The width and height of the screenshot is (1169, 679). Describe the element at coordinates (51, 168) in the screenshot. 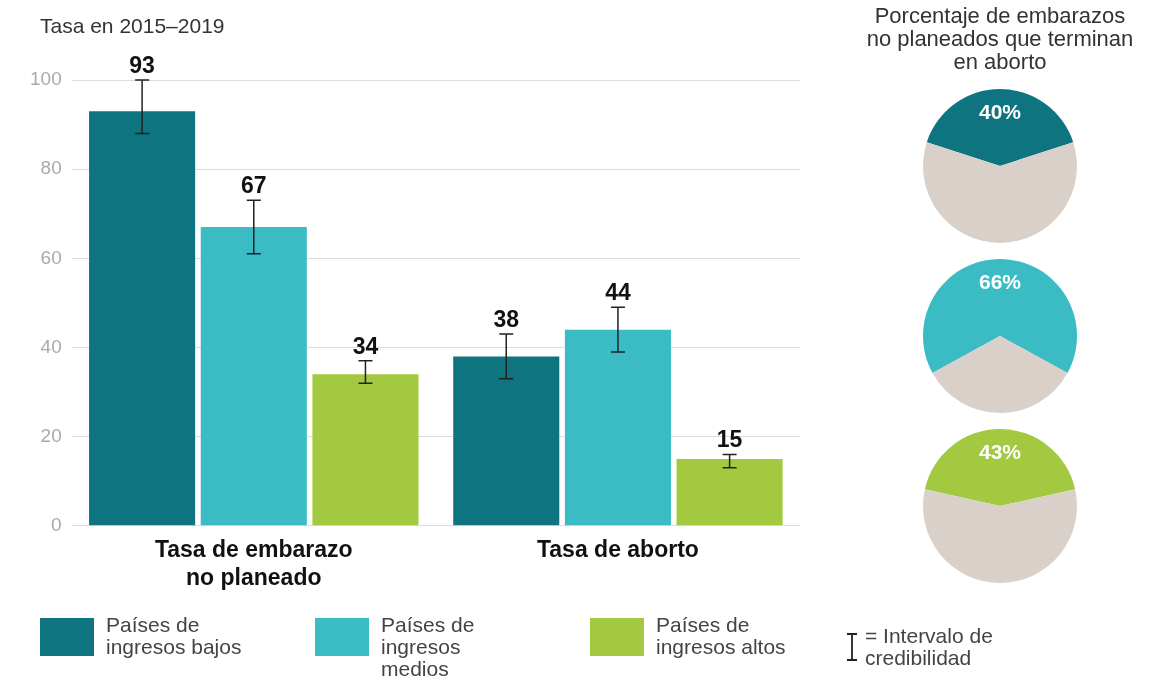

I see `y-tick-label: 80` at that location.